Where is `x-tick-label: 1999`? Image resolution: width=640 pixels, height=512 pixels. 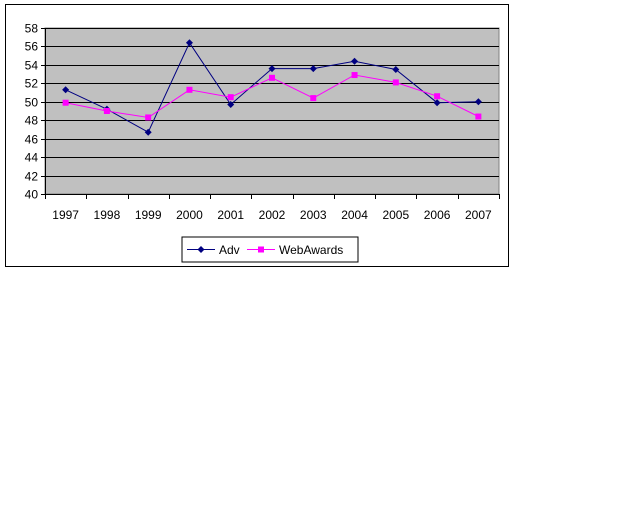 x-tick-label: 1999 is located at coordinates (148, 215).